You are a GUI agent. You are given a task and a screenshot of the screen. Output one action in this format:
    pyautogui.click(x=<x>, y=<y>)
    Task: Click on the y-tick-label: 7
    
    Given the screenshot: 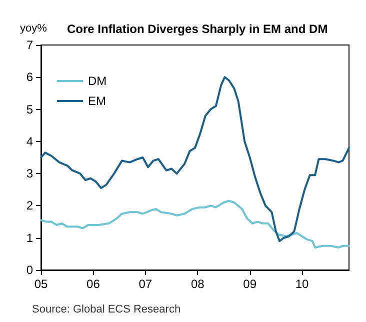 What is the action you would take?
    pyautogui.click(x=30, y=45)
    